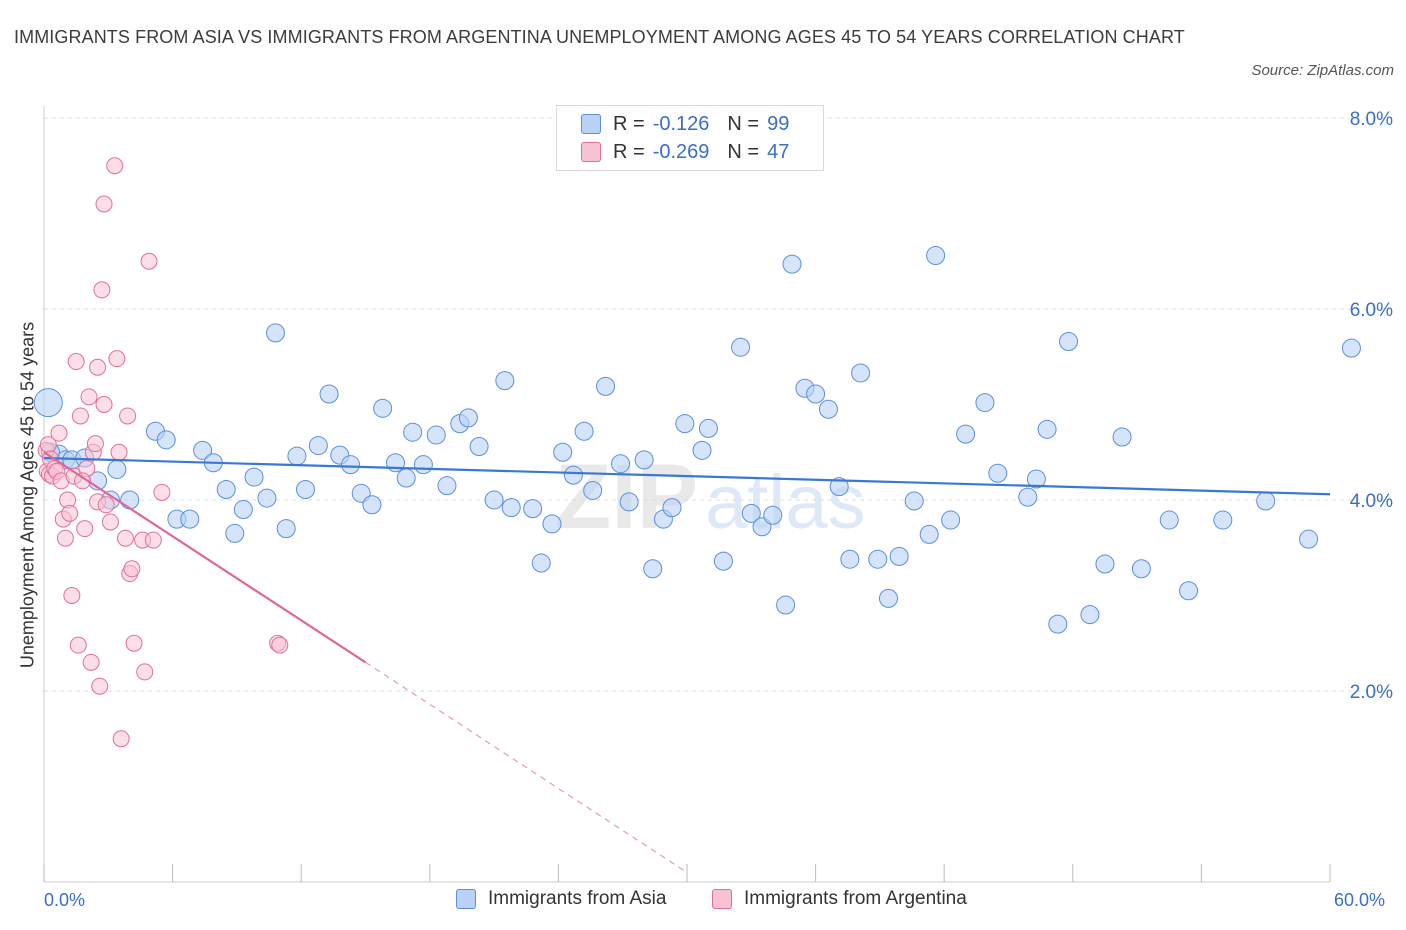  What do you see at coordinates (1371, 406) in the screenshot?
I see `y-tick-labels: 2.0% 4.0% 6.0% 8.0%` at bounding box center [1371, 406].